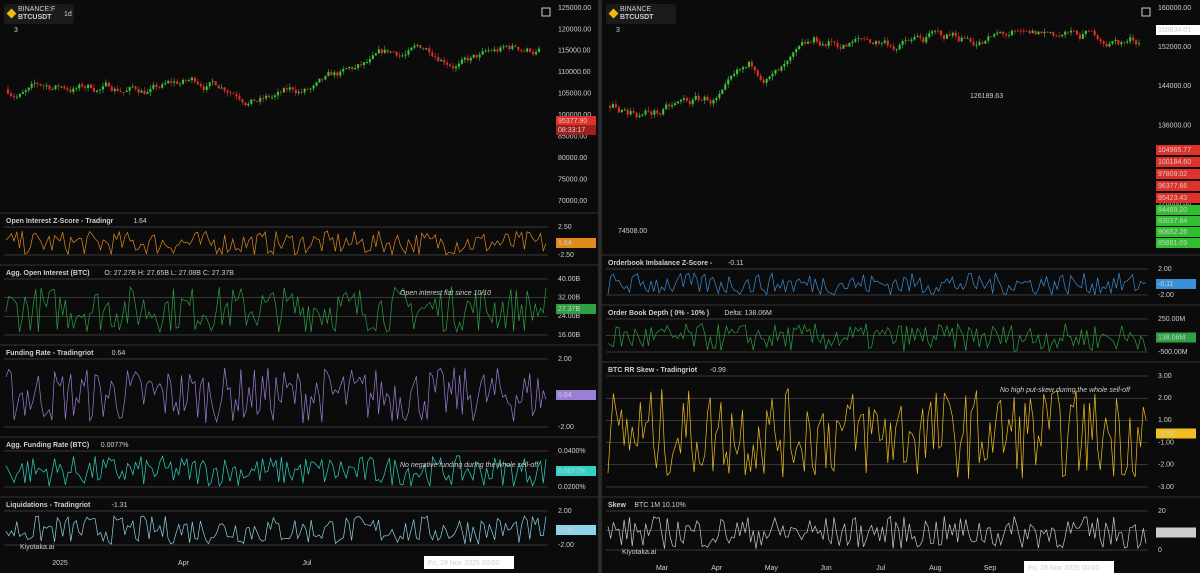 This screenshot has width=1200, height=573. What do you see at coordinates (572, 158) in the screenshot?
I see `price-axis-label: 80000.00` at bounding box center [572, 158].